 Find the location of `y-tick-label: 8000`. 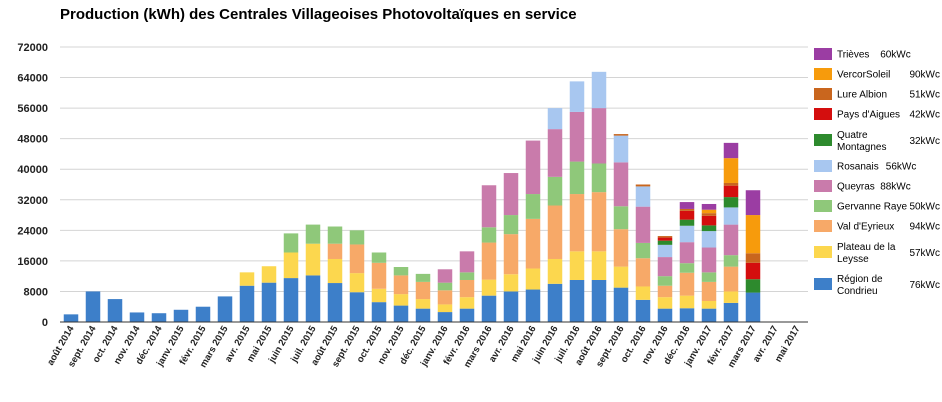

y-tick-label: 8000 is located at coordinates (36, 292).